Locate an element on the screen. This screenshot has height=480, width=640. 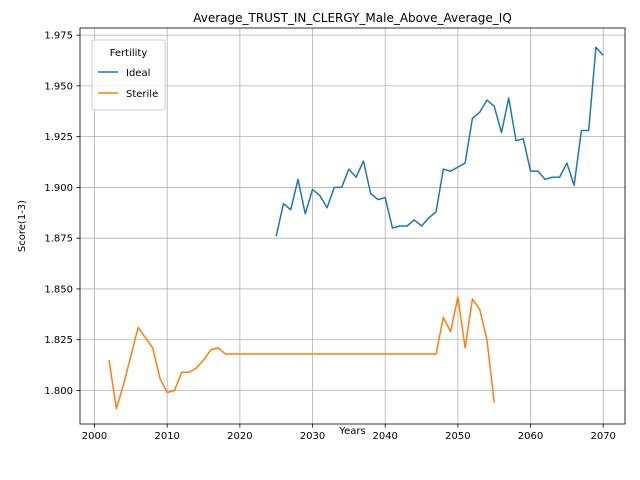
x-tick-label: 2050 is located at coordinates (457, 436).